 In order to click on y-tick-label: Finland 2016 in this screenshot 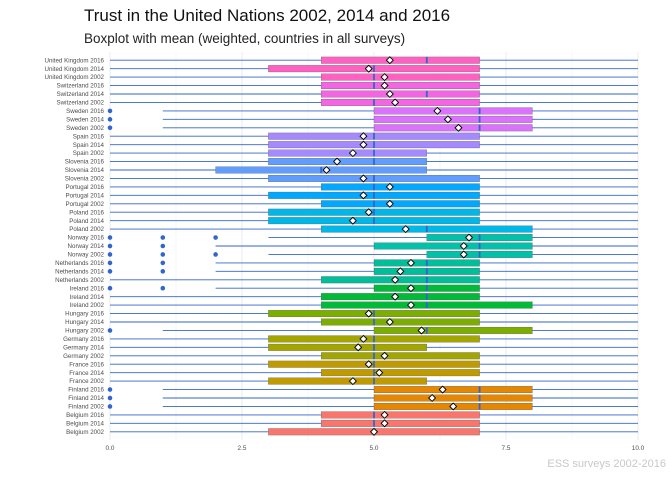, I will do `click(86, 390)`.